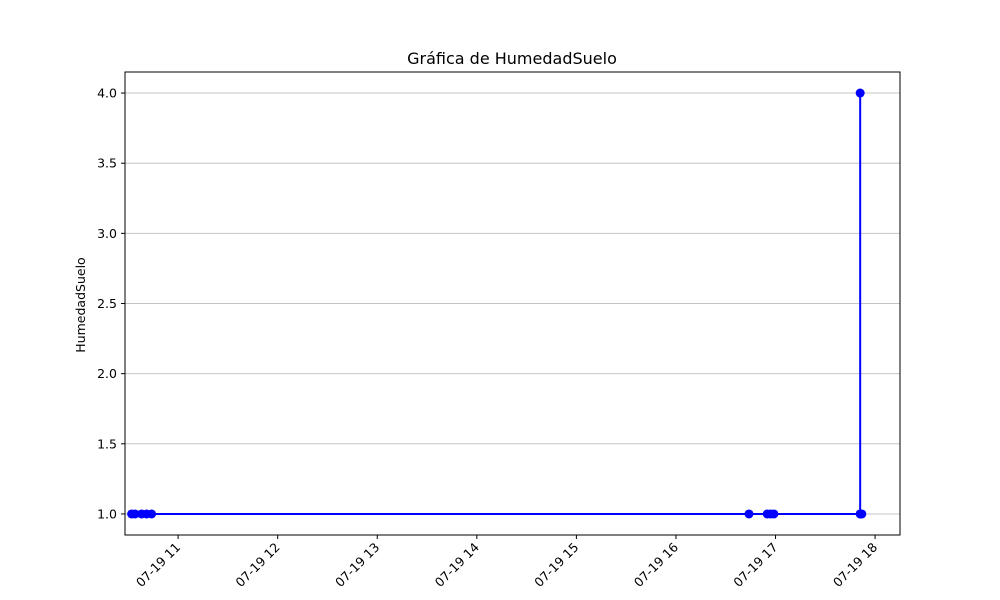 Image resolution: width=1000 pixels, height=600 pixels. I want to click on y-tick-label: 4.0, so click(107, 93).